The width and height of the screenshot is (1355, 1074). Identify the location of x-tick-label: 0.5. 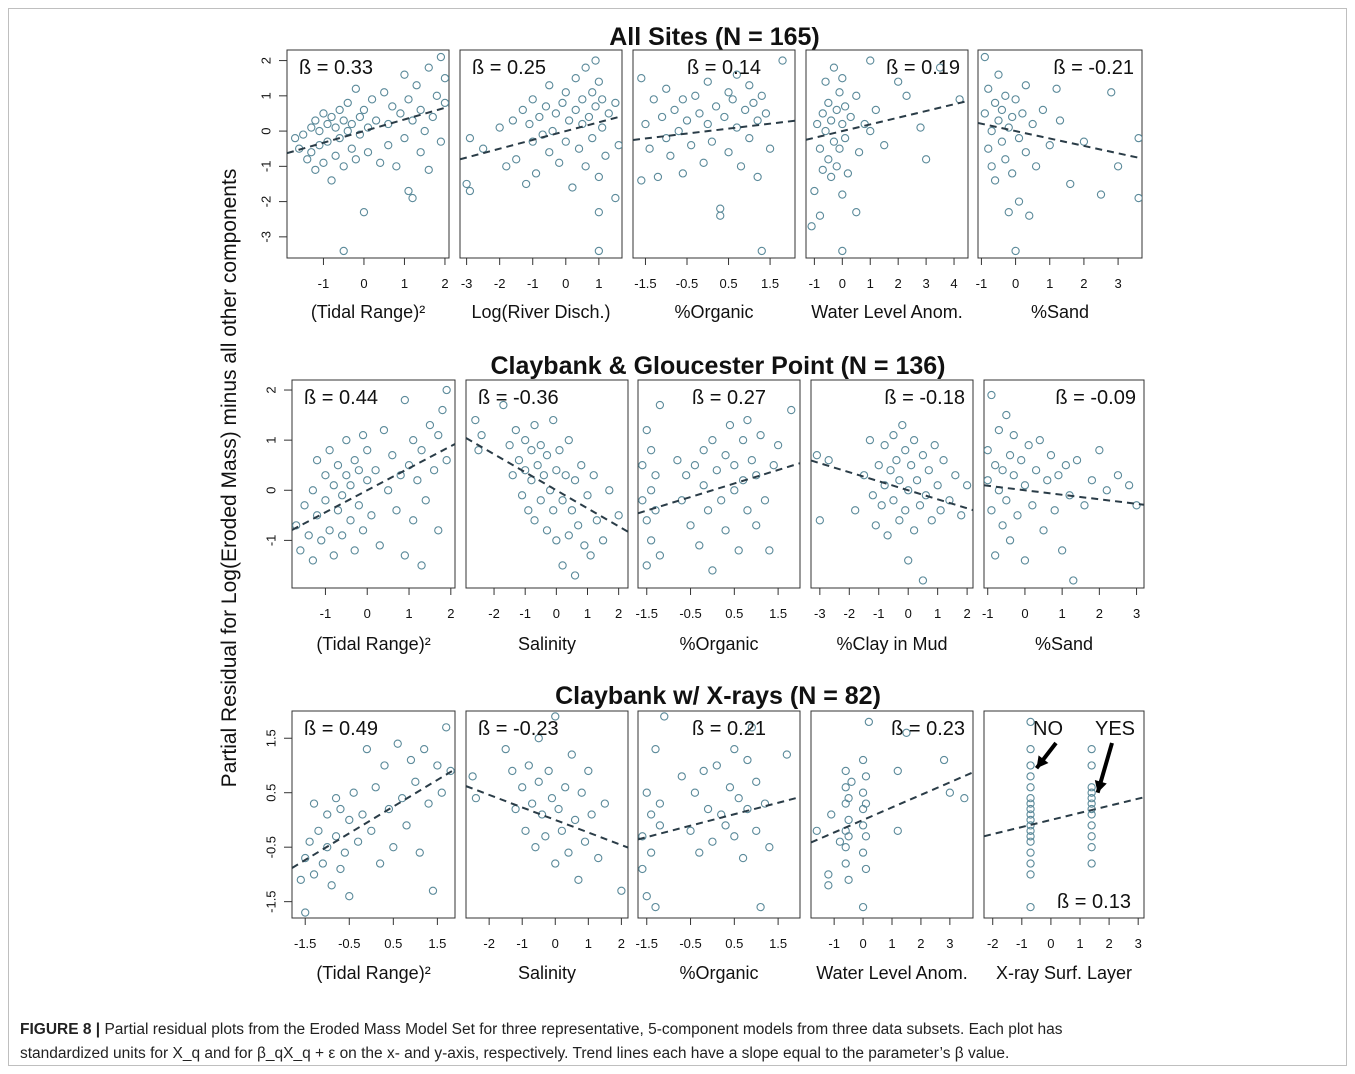
(734, 613).